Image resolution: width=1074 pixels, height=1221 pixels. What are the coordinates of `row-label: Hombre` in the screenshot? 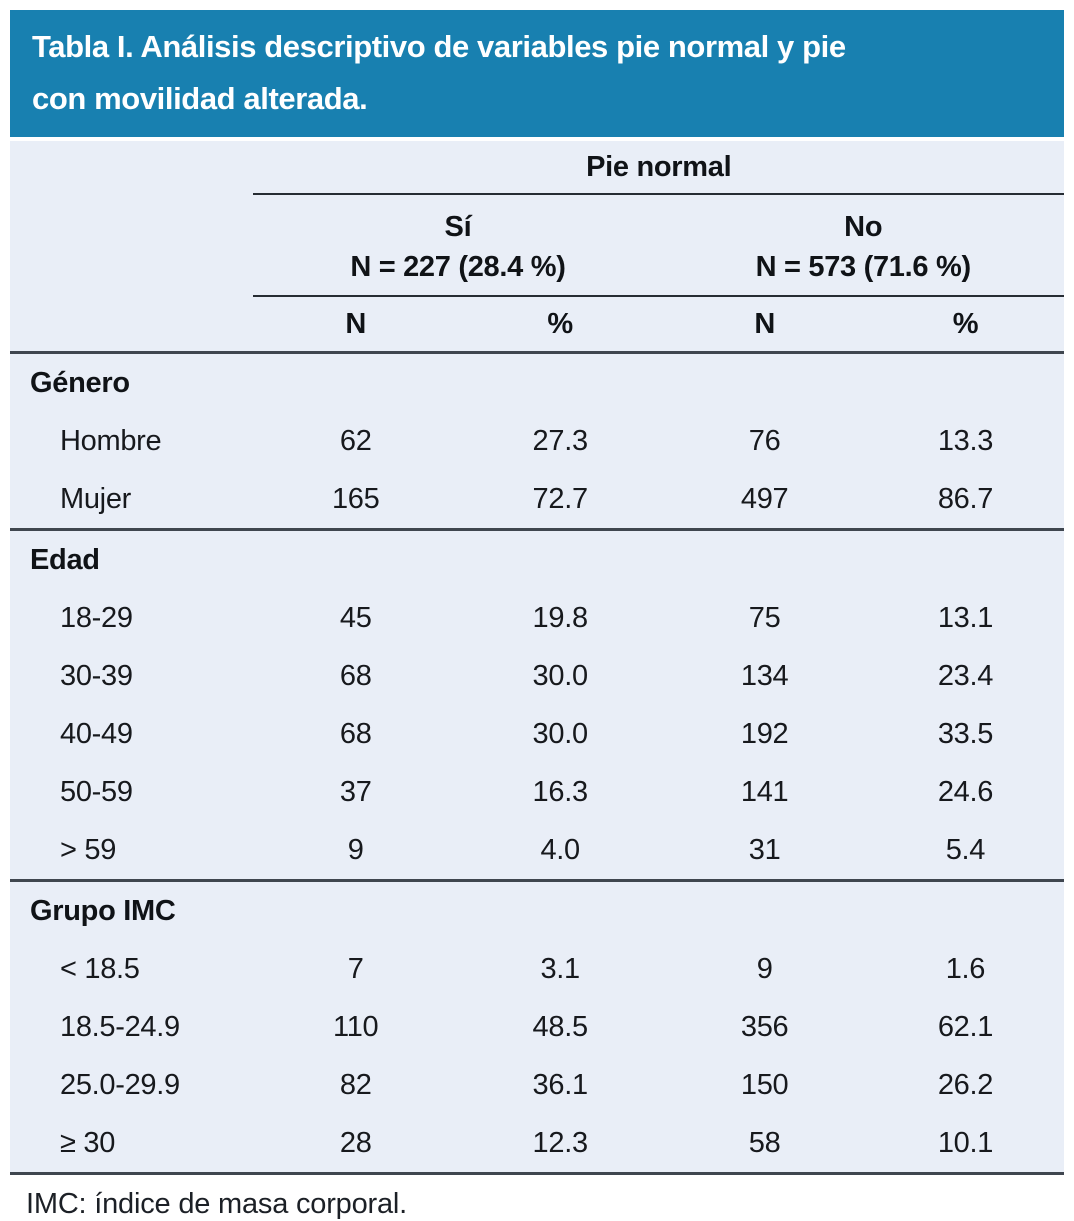 It's located at (111, 440).